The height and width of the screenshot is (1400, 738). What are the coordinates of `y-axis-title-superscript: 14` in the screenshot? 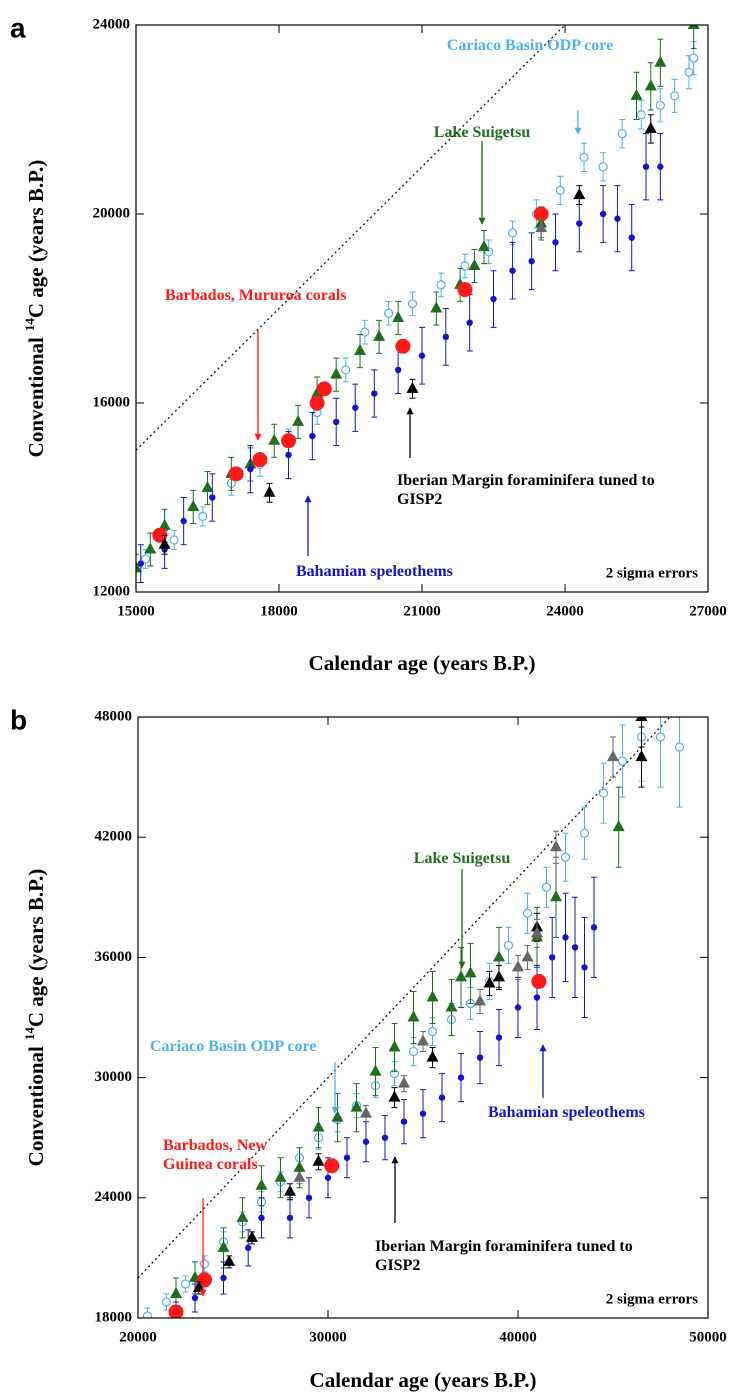 It's located at (29, 325).